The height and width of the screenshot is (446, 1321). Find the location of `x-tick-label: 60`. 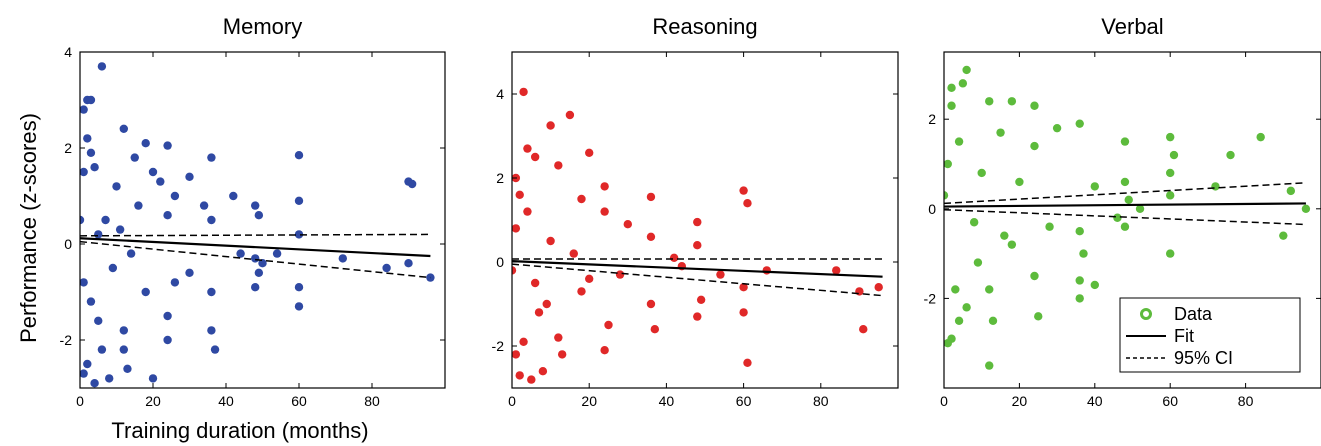

x-tick-label: 60 is located at coordinates (299, 401).